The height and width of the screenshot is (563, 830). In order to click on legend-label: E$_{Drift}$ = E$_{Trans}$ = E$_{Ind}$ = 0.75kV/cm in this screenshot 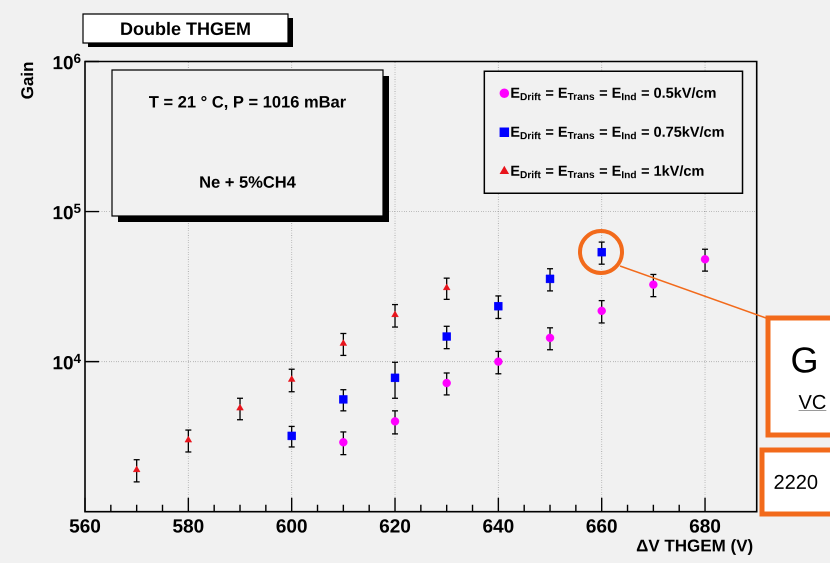, I will do `click(617, 133)`.